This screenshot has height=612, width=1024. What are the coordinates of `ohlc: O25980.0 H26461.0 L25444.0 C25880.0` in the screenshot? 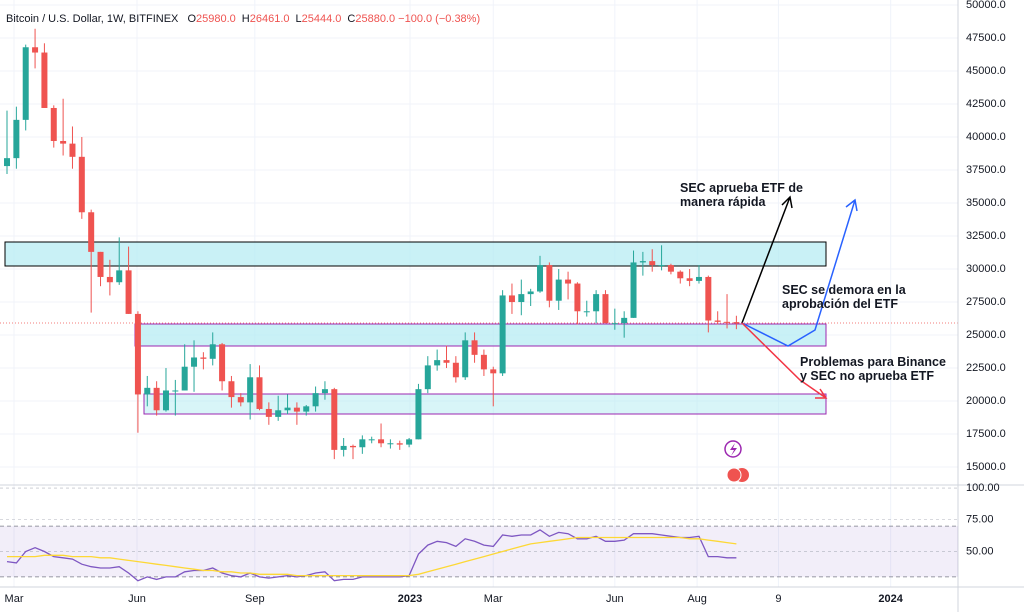 It's located at (291, 19).